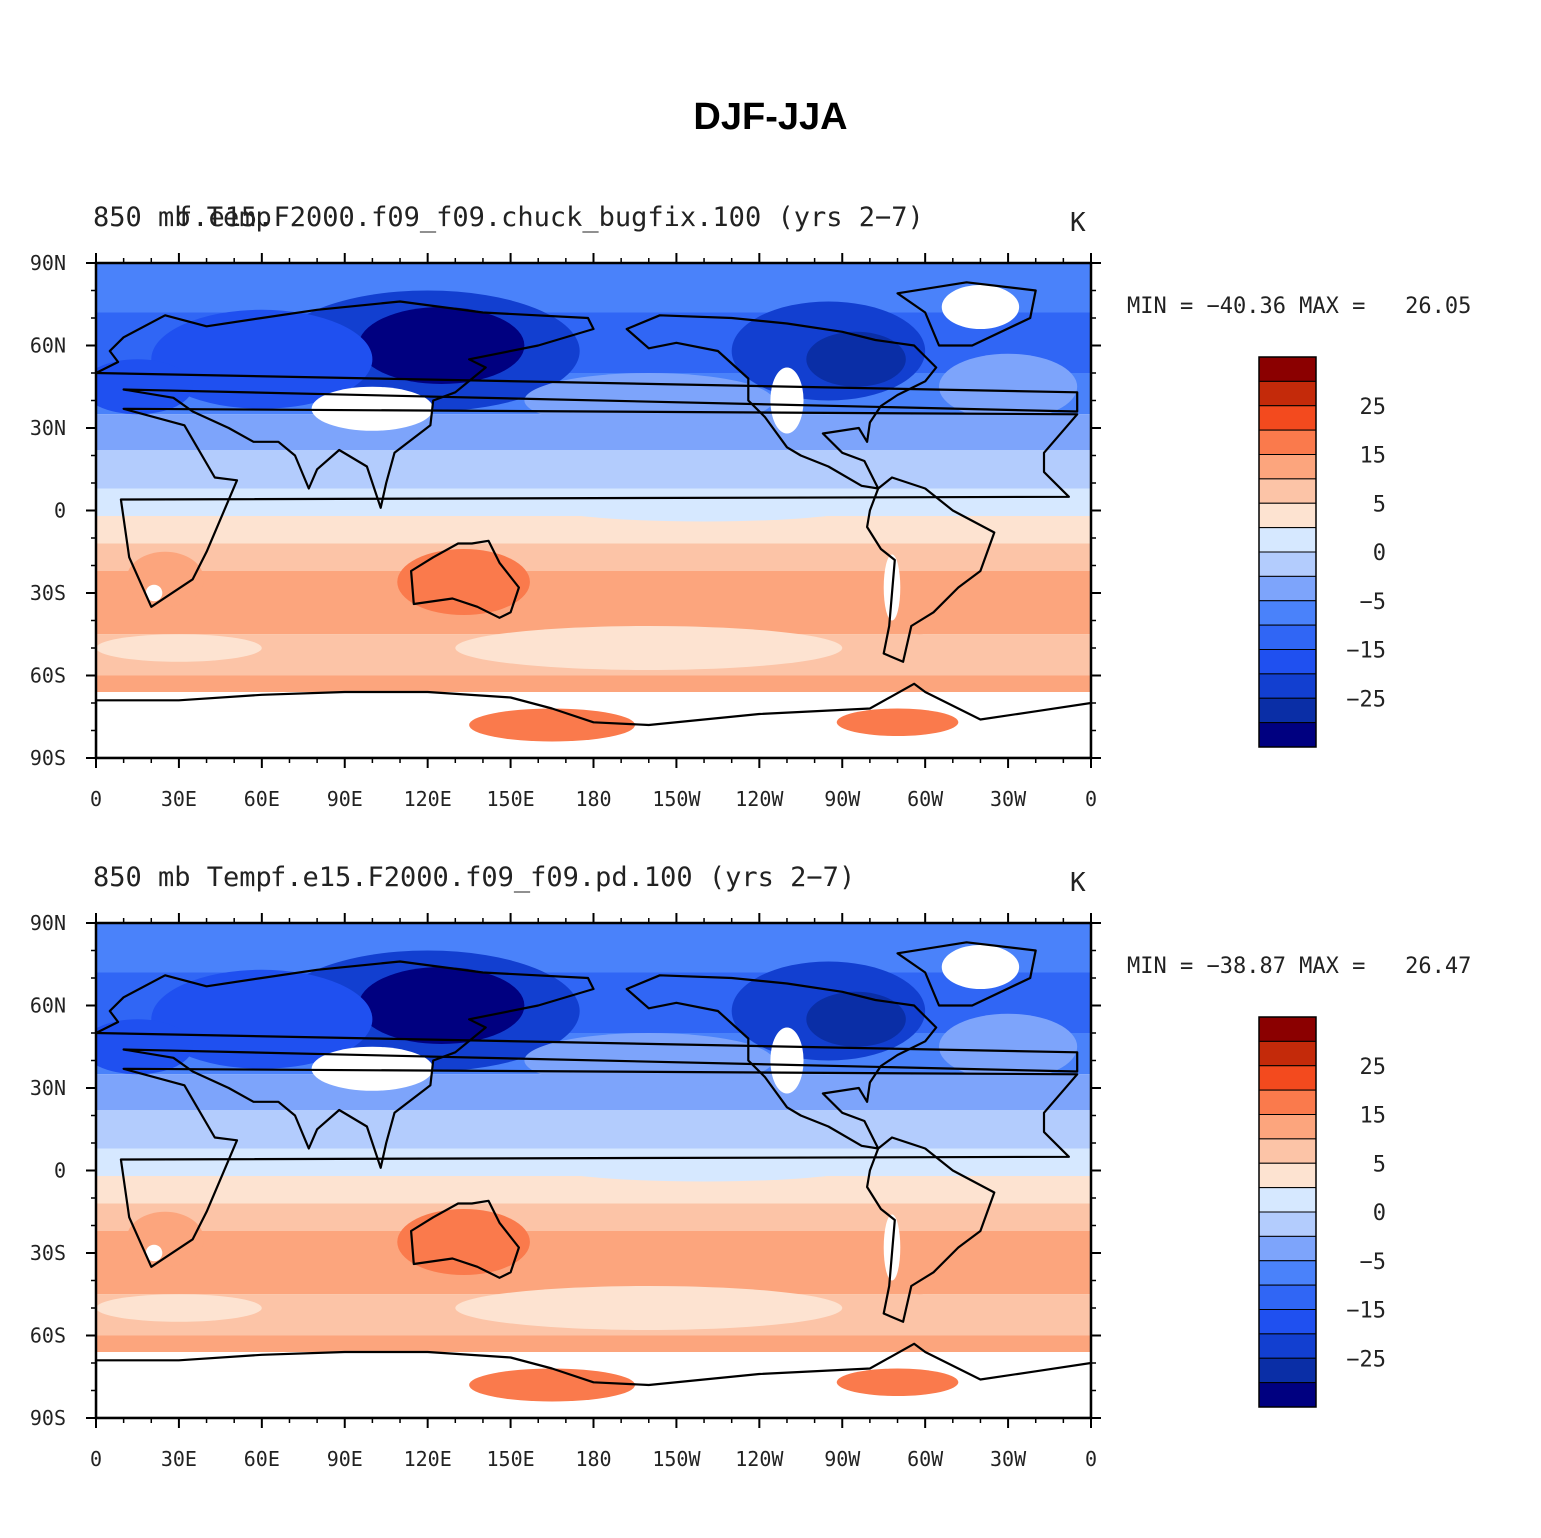 Image resolution: width=1541 pixels, height=1538 pixels. I want to click on units-label: K, so click(1078, 883).